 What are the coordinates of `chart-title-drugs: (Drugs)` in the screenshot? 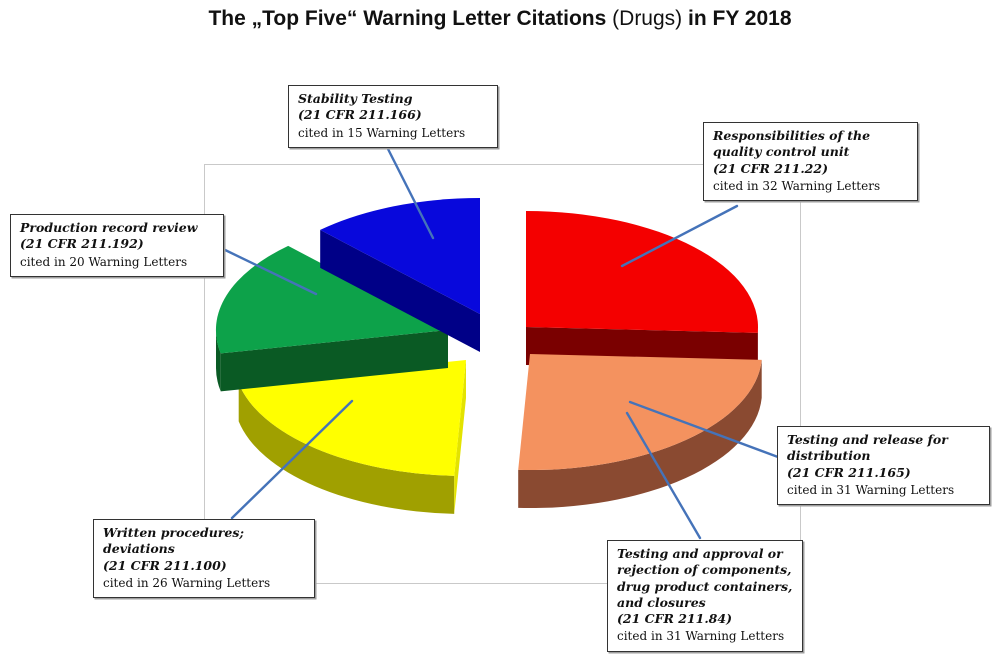 It's located at (647, 18).